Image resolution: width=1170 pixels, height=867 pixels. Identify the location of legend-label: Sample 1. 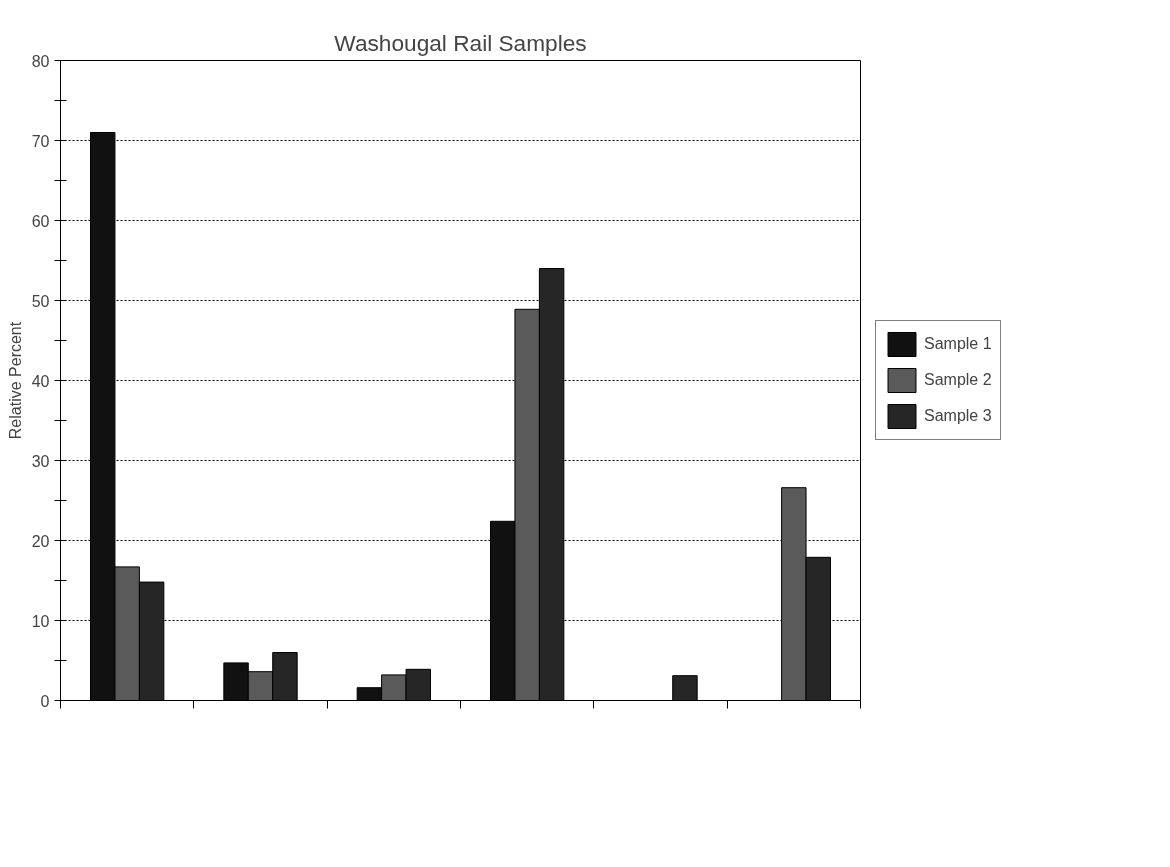
(958, 344).